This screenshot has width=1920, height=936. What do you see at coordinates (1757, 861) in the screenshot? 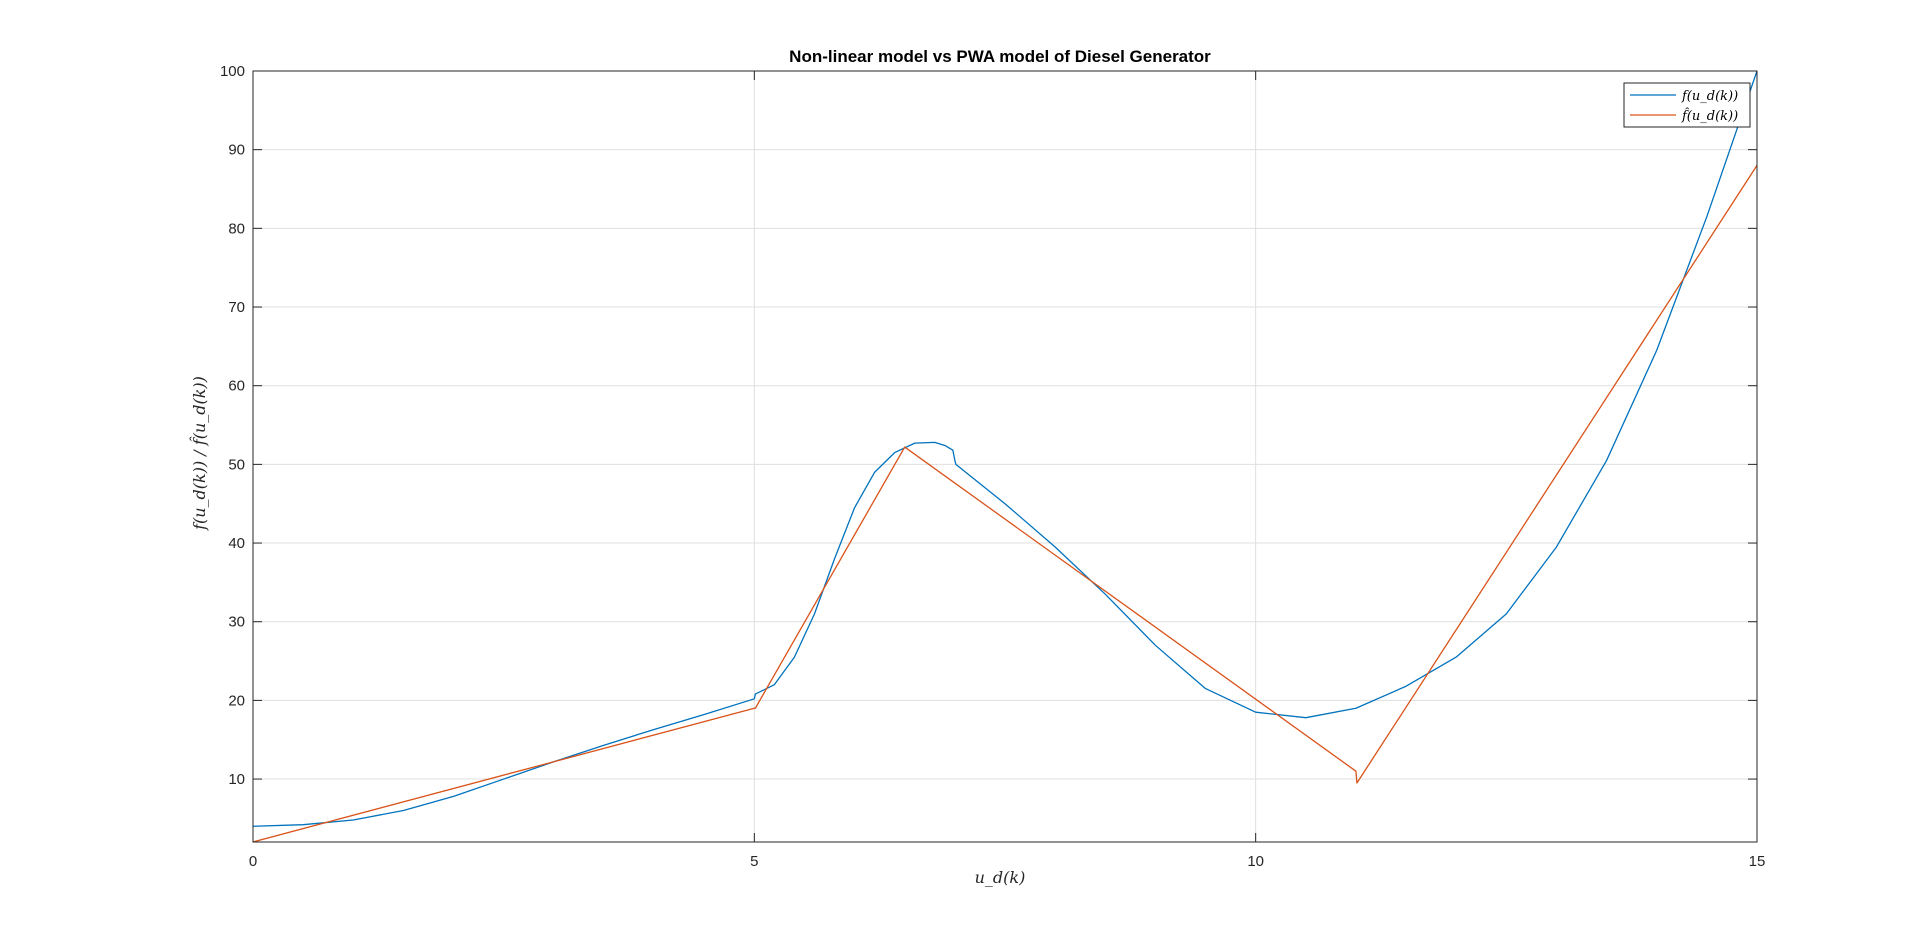
I see `x-tick-label: 15` at bounding box center [1757, 861].